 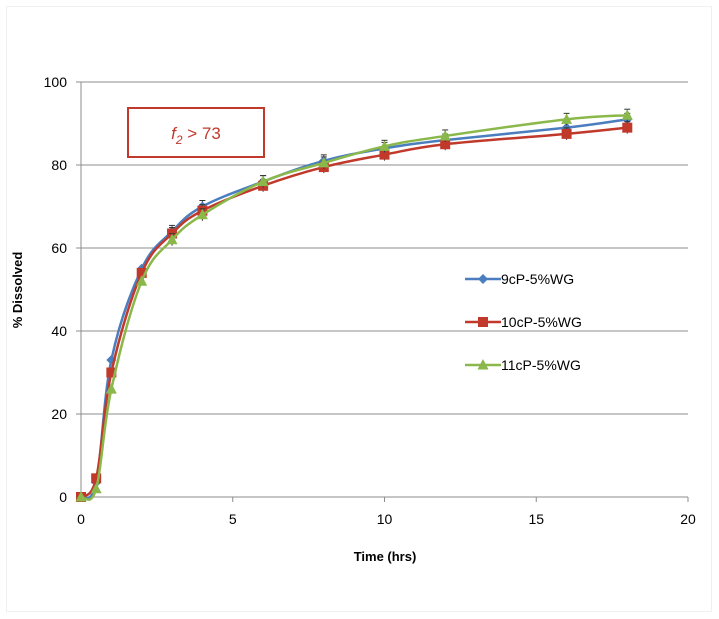 I want to click on legend-item-0: 9cP-5%WG, so click(x=519, y=279).